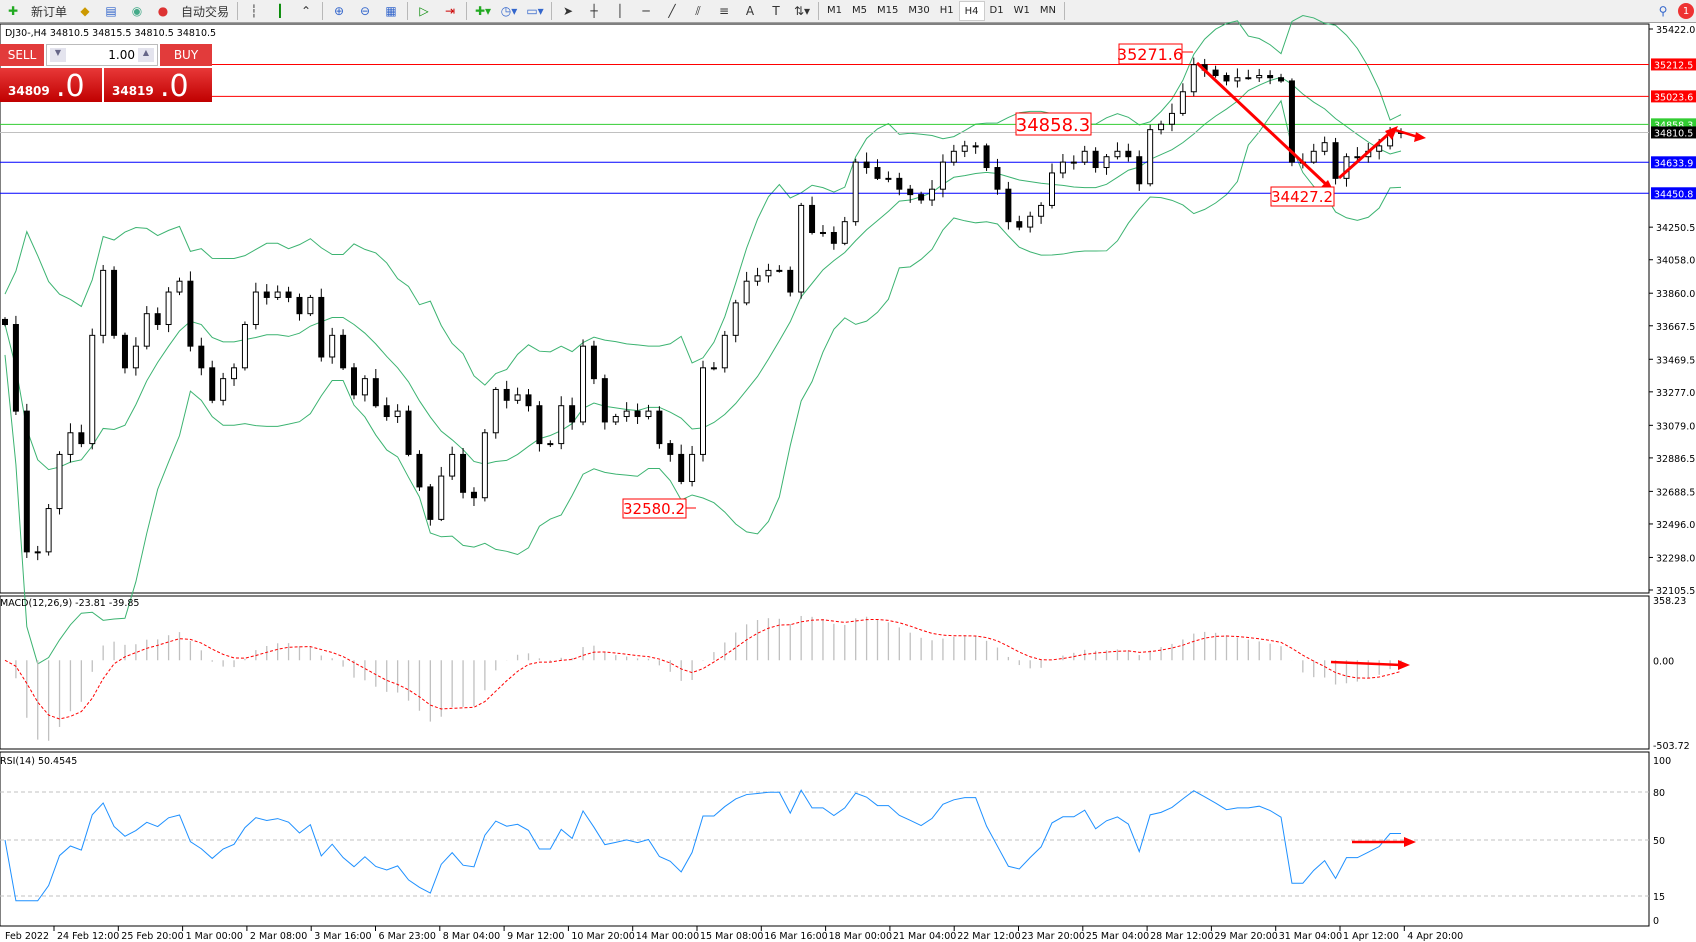 This screenshot has height=942, width=1696. Describe the element at coordinates (163, 11) in the screenshot. I see `auto-trading-icon: ●` at that location.